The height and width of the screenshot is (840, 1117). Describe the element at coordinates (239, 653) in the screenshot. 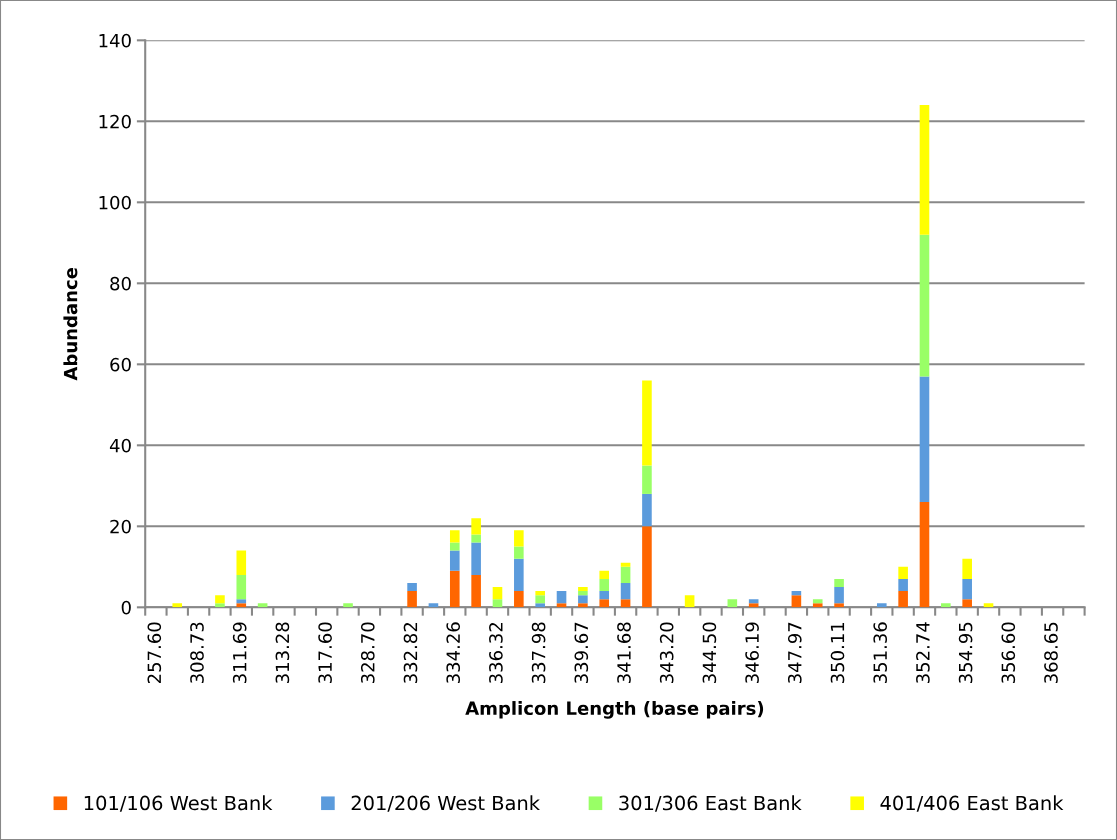

I see `x-tick-label: 311.69` at that location.